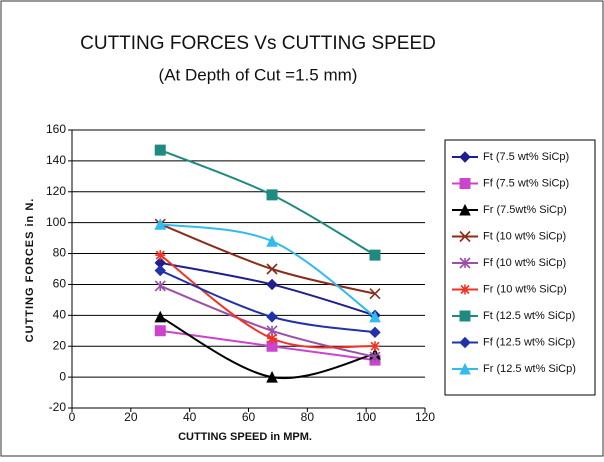 The image size is (604, 462). I want to click on y-tick-label: 0, so click(62, 376).